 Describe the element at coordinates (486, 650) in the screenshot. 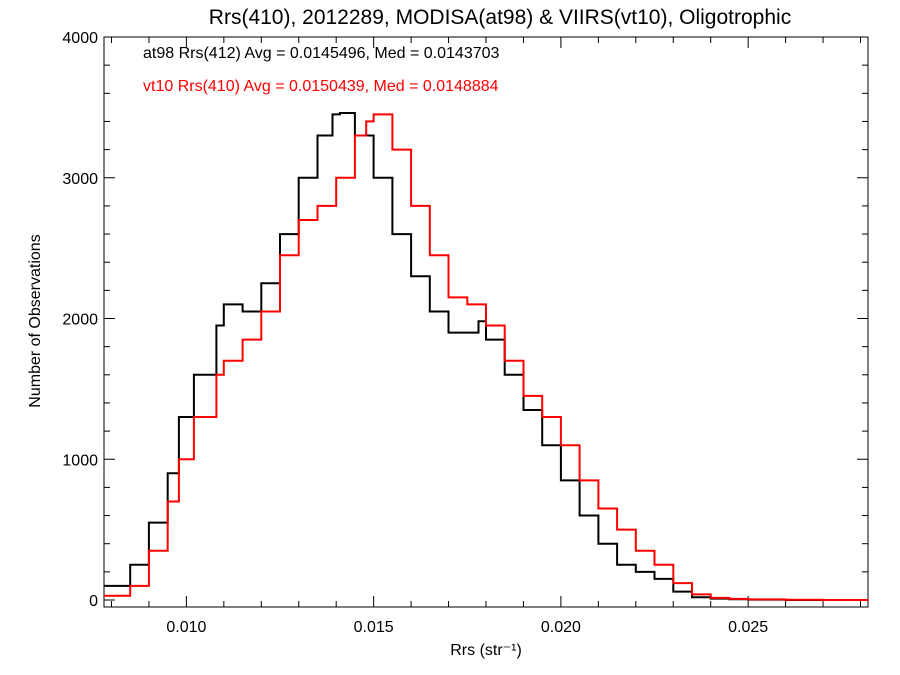

I see `x-axis-label: Rrs (str⁻¹)` at that location.